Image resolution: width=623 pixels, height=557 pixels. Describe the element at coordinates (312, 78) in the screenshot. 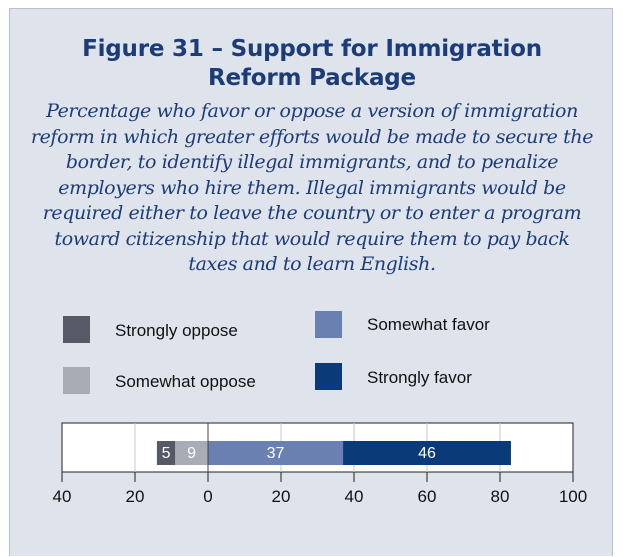

I see `chart-title-line-2: Reform Package` at that location.